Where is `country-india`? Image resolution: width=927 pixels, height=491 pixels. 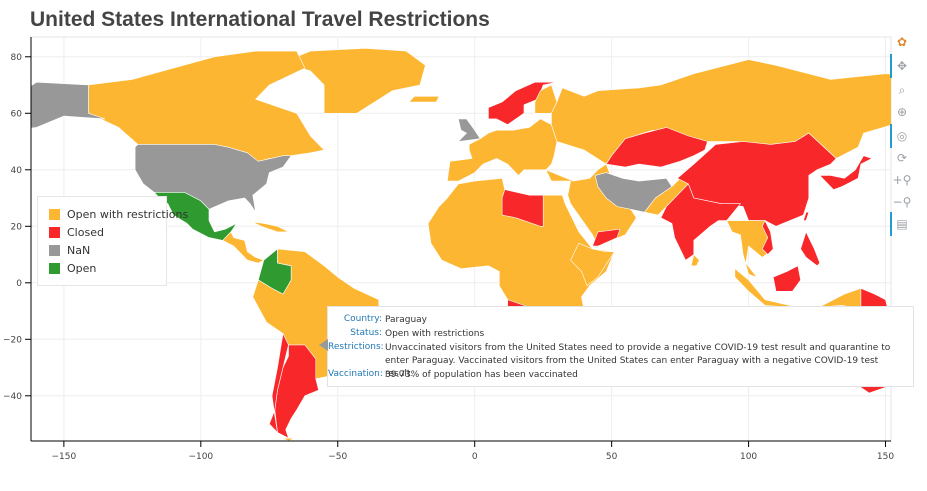
country-india is located at coordinates (701, 222).